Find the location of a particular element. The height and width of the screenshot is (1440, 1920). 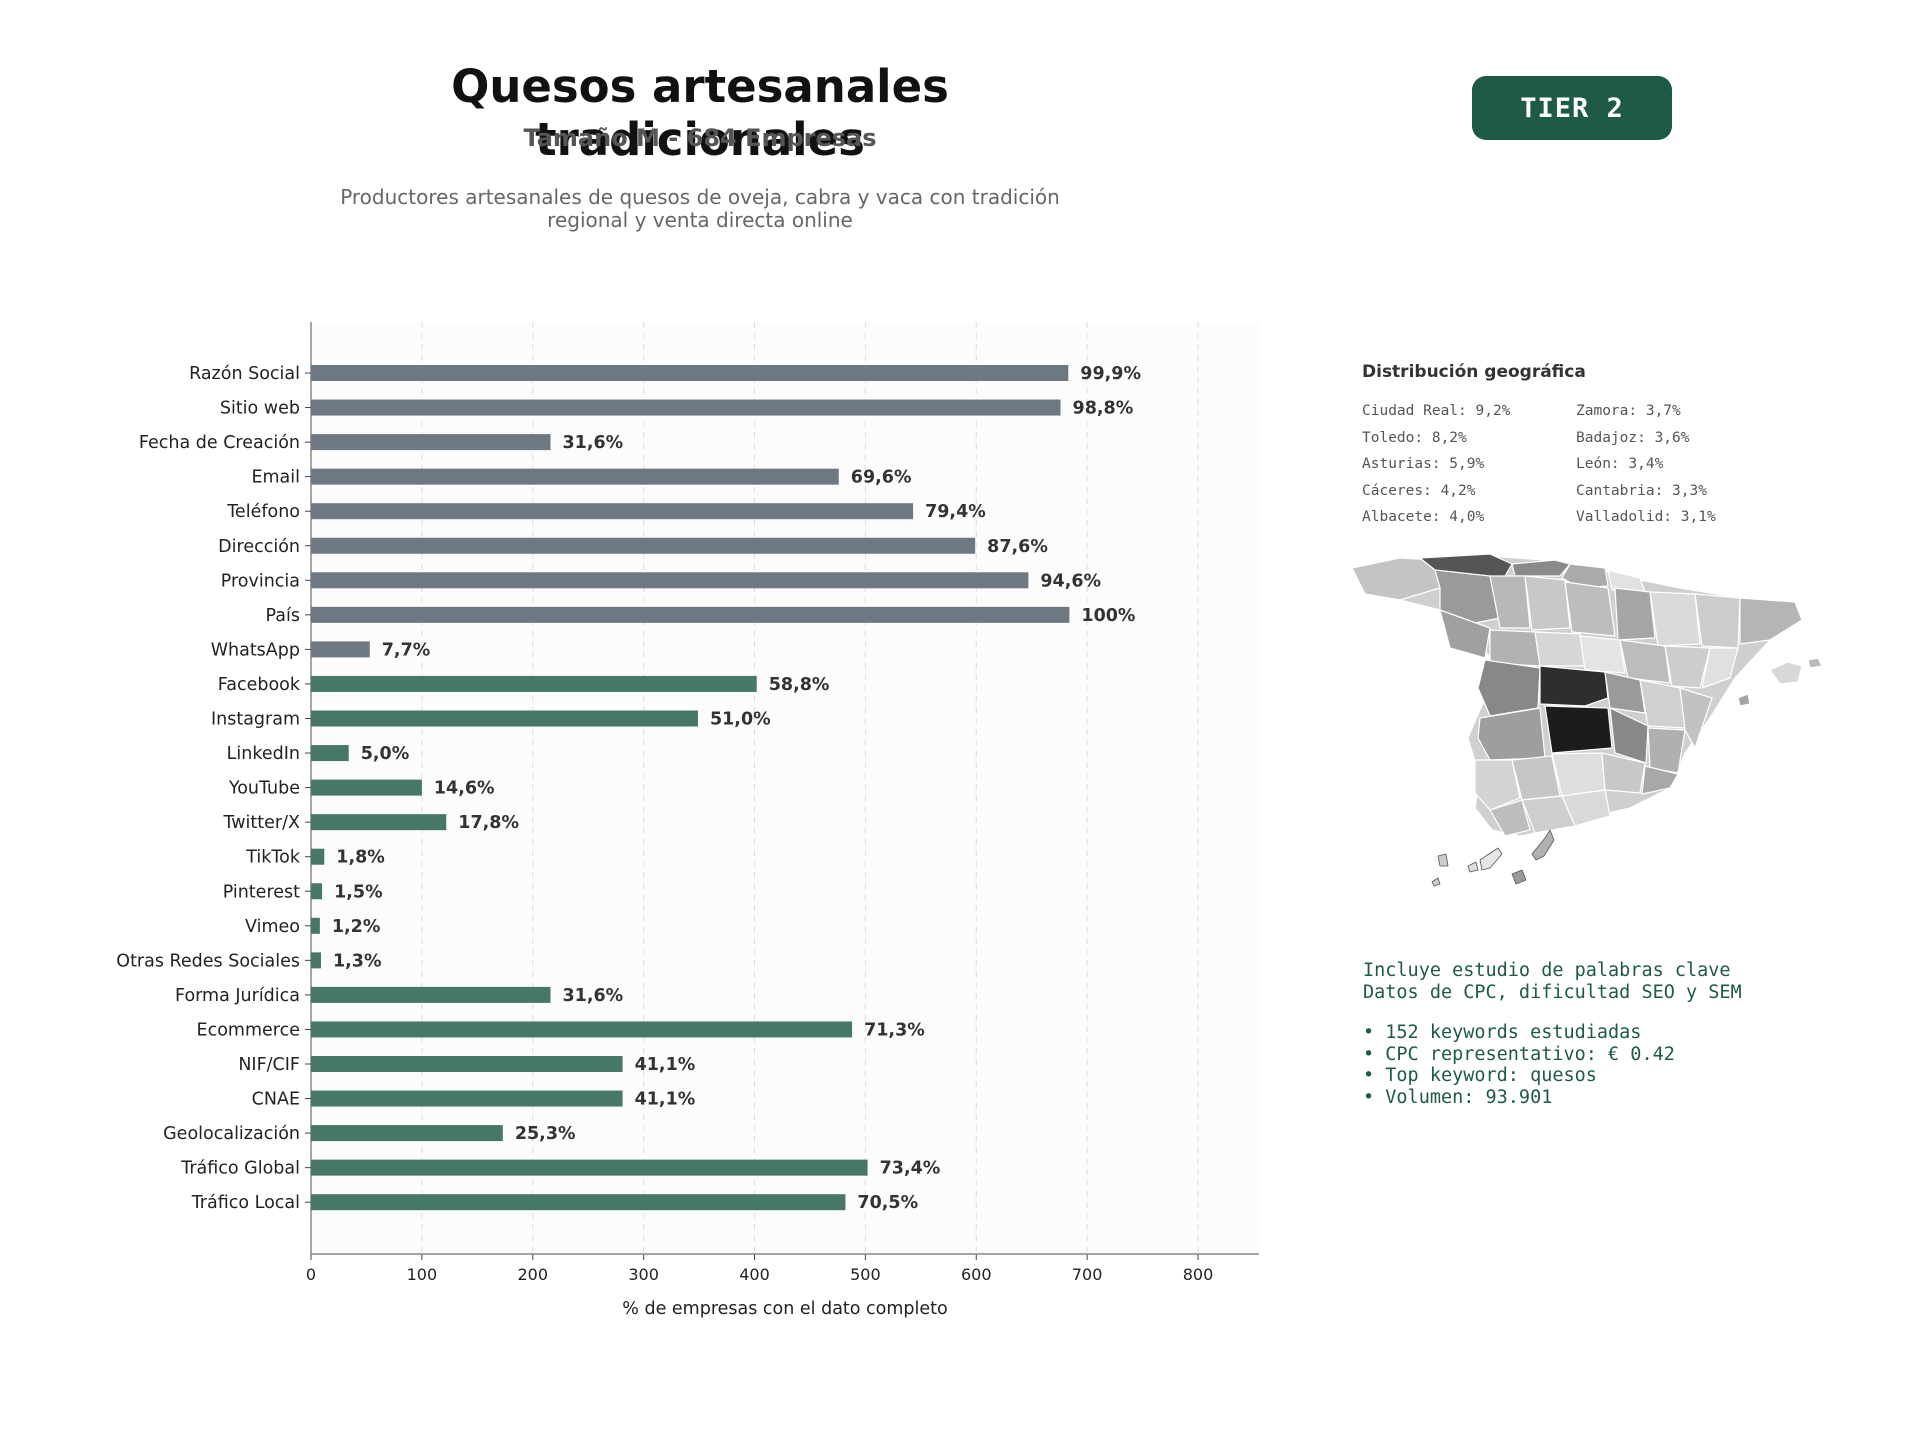

keywords-intro-line: Incluye estudio de palabras clave is located at coordinates (1547, 970).